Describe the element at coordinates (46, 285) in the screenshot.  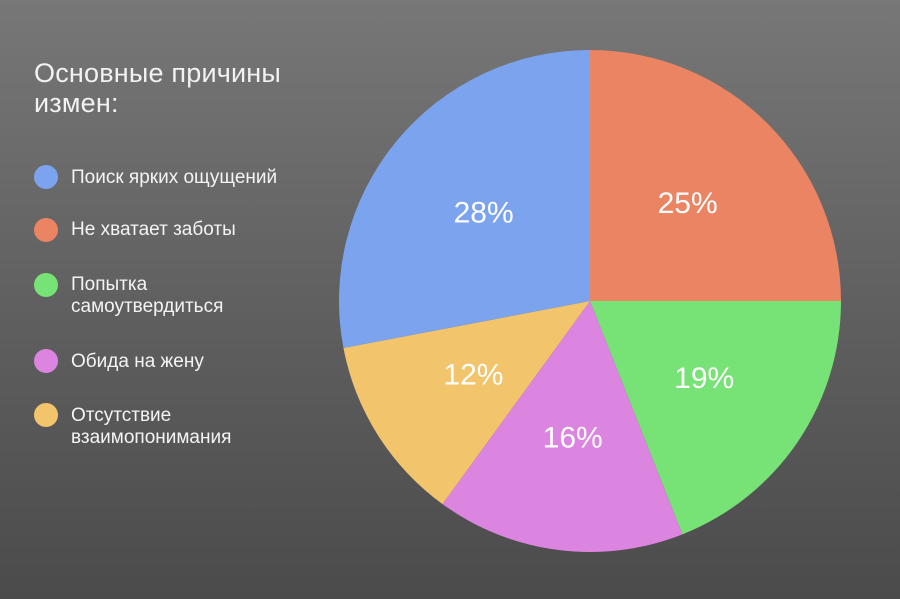
I see `legend-dot-green` at that location.